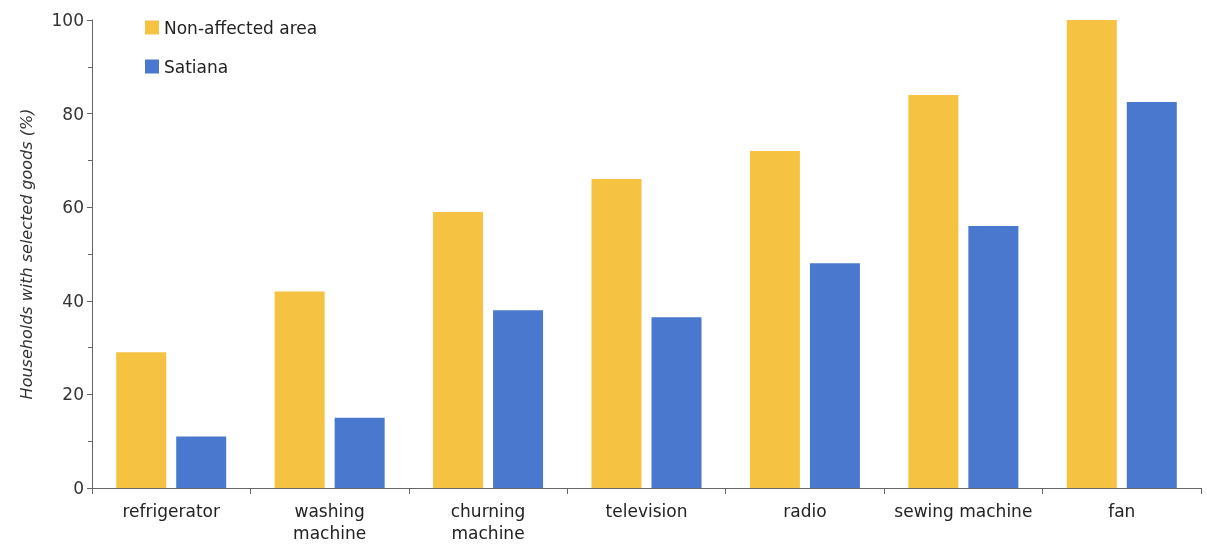  What do you see at coordinates (488, 522) in the screenshot?
I see `x-tick-label: churning machine` at bounding box center [488, 522].